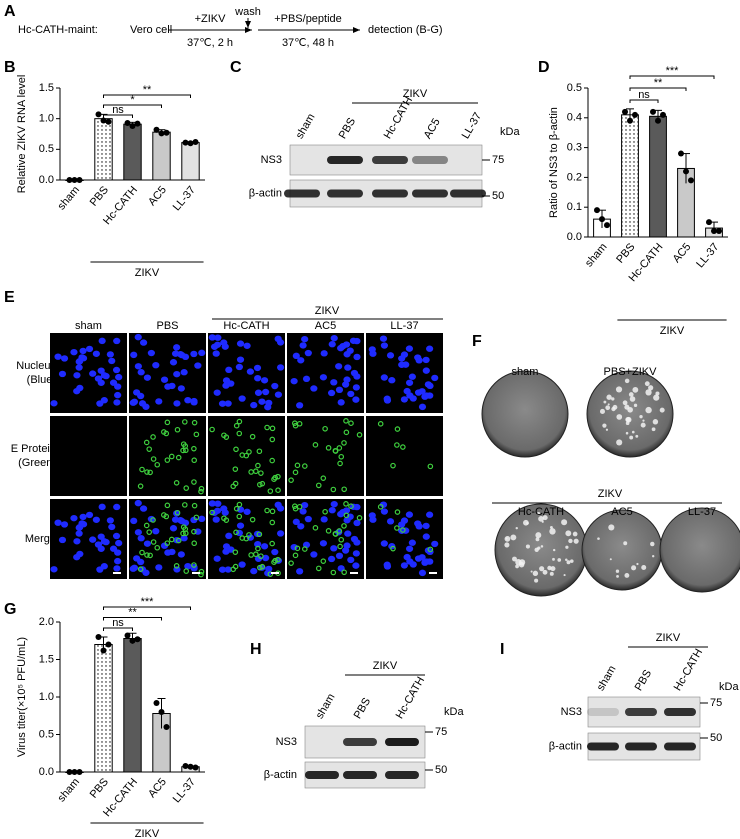 The width and height of the screenshot is (740, 839). Describe the element at coordinates (441, 770) in the screenshot. I see `marker-label: 50` at that location.